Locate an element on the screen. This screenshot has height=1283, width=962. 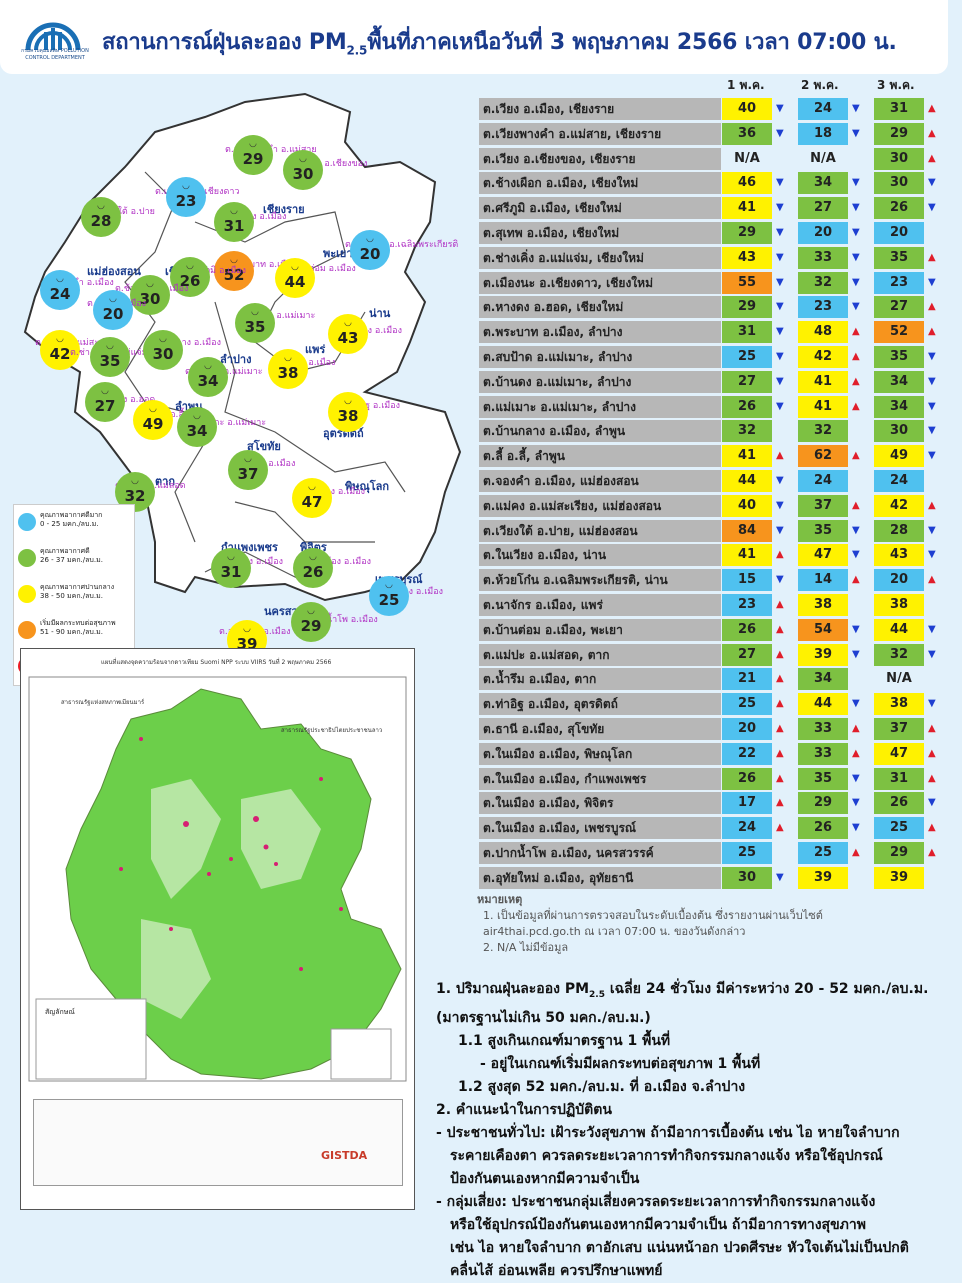
table-row: ต.ช้างเผือก อ.เมือง, เชียงใหม่ 46 ▼ 34 ▼ 30 ▼ is located at coordinates (711, 183).